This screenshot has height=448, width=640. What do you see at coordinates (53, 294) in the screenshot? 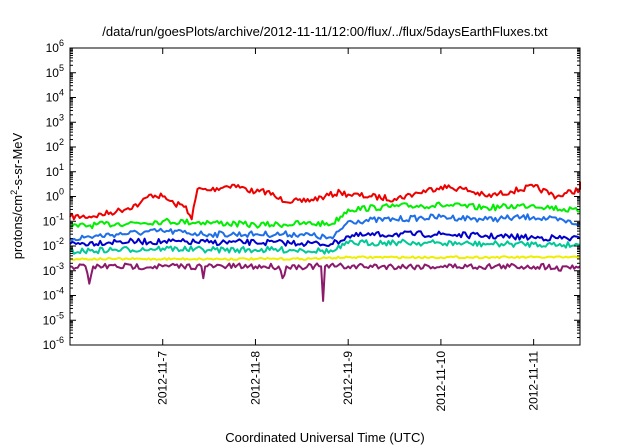
I see `y-tick-label-2: 10⁻⁴` at bounding box center [53, 294].